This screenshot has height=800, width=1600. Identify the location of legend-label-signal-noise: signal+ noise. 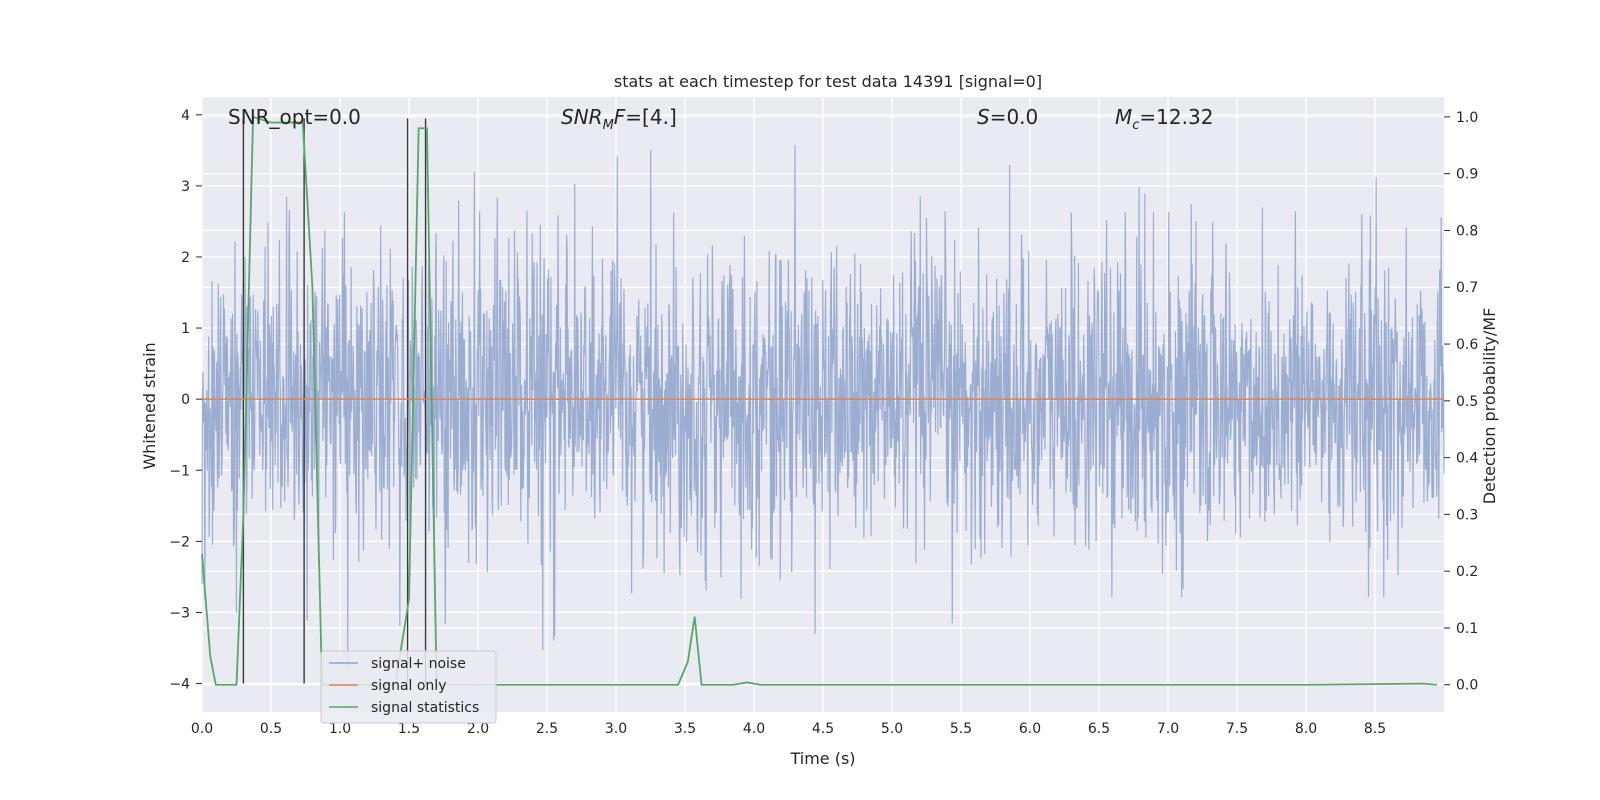
(418, 664).